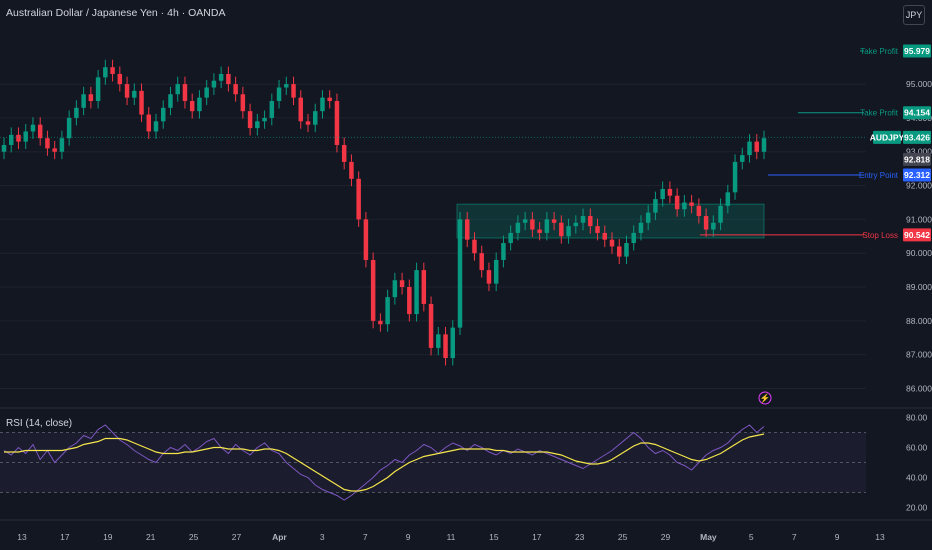  I want to click on time-tick-label: 23, so click(580, 537).